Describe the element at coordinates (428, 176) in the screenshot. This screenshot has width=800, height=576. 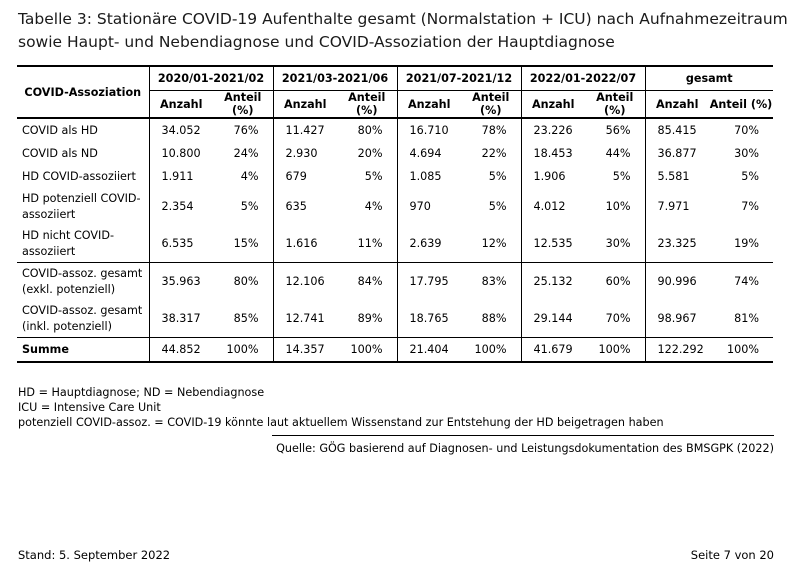
I see `count-cell: 1.085` at that location.